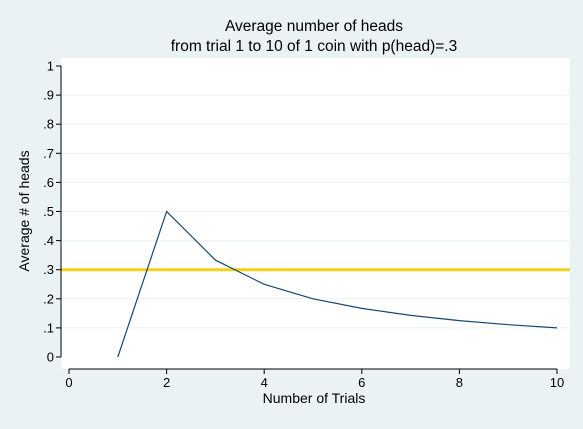 The height and width of the screenshot is (429, 583). I want to click on y-tick-label: .5, so click(48, 211).